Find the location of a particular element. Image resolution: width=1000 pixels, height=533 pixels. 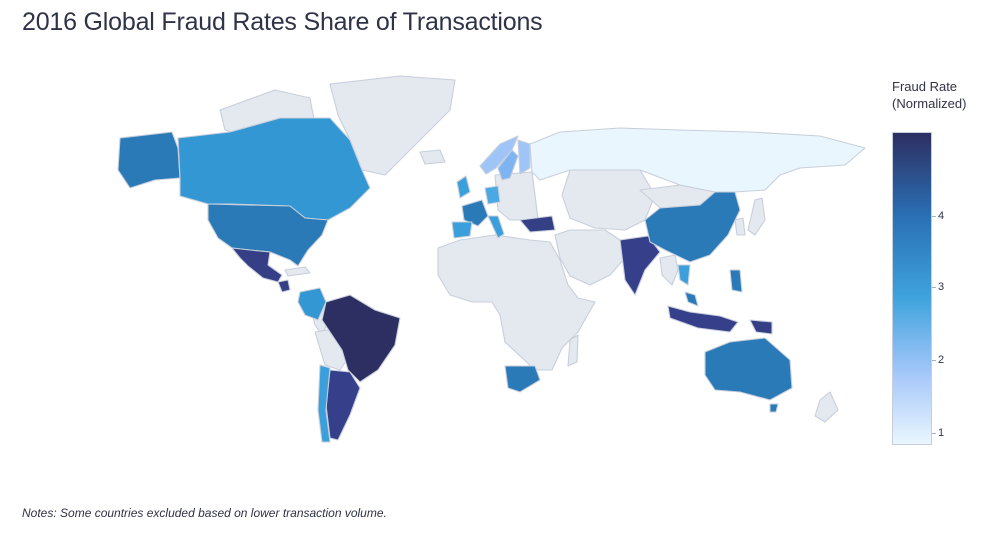

italy is located at coordinates (496, 227).